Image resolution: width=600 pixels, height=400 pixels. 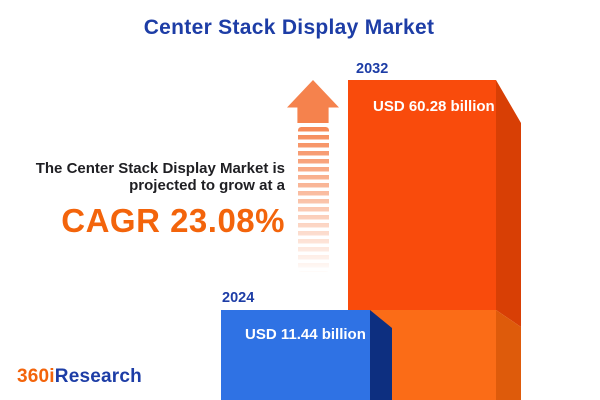 I want to click on brand-logo: 360iResearch, so click(x=79, y=377).